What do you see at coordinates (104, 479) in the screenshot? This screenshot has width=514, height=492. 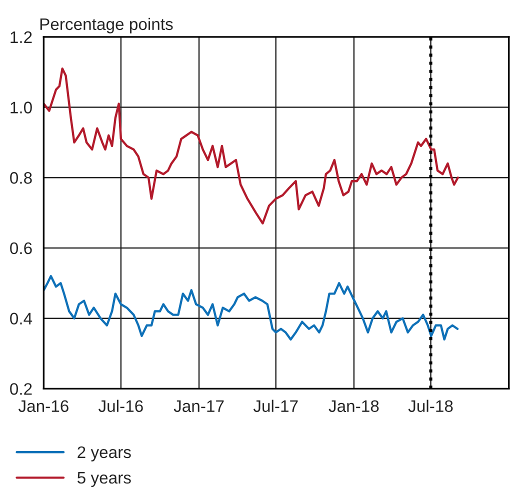 I see `legend-label: 5 years` at bounding box center [104, 479].